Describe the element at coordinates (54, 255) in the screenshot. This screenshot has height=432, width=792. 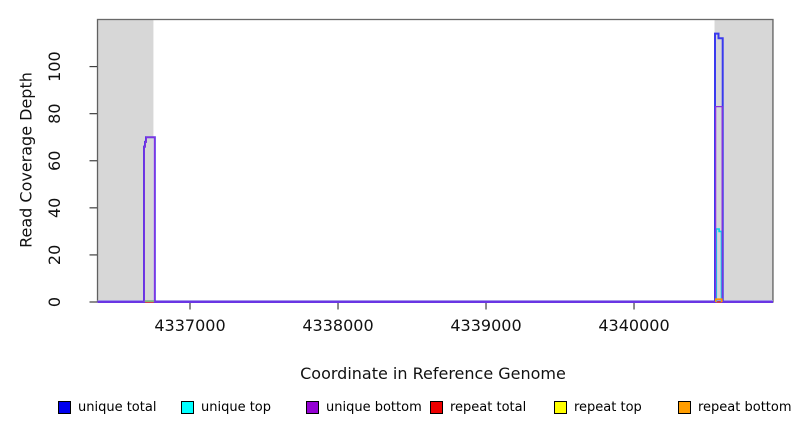
I see `y-tick-label: 20` at that location.